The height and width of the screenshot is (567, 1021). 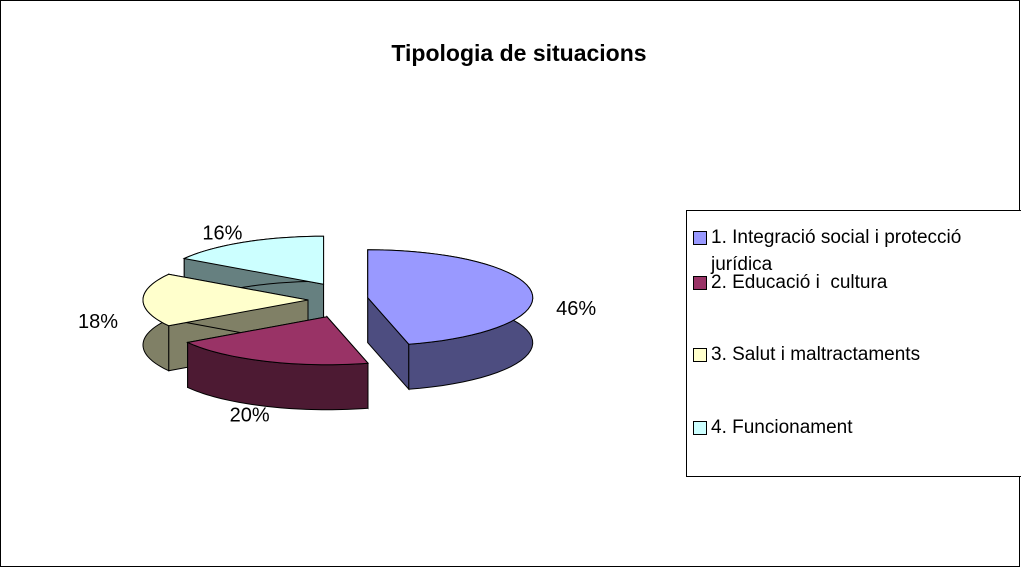 I want to click on legend-label: 2. Educació i cultura, so click(x=799, y=282).